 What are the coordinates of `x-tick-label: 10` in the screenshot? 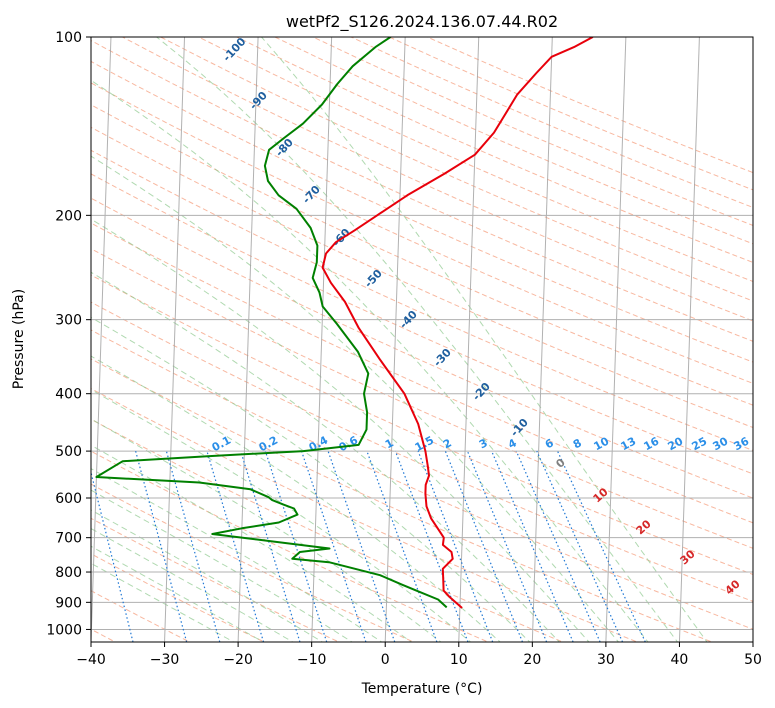 It's located at (459, 660).